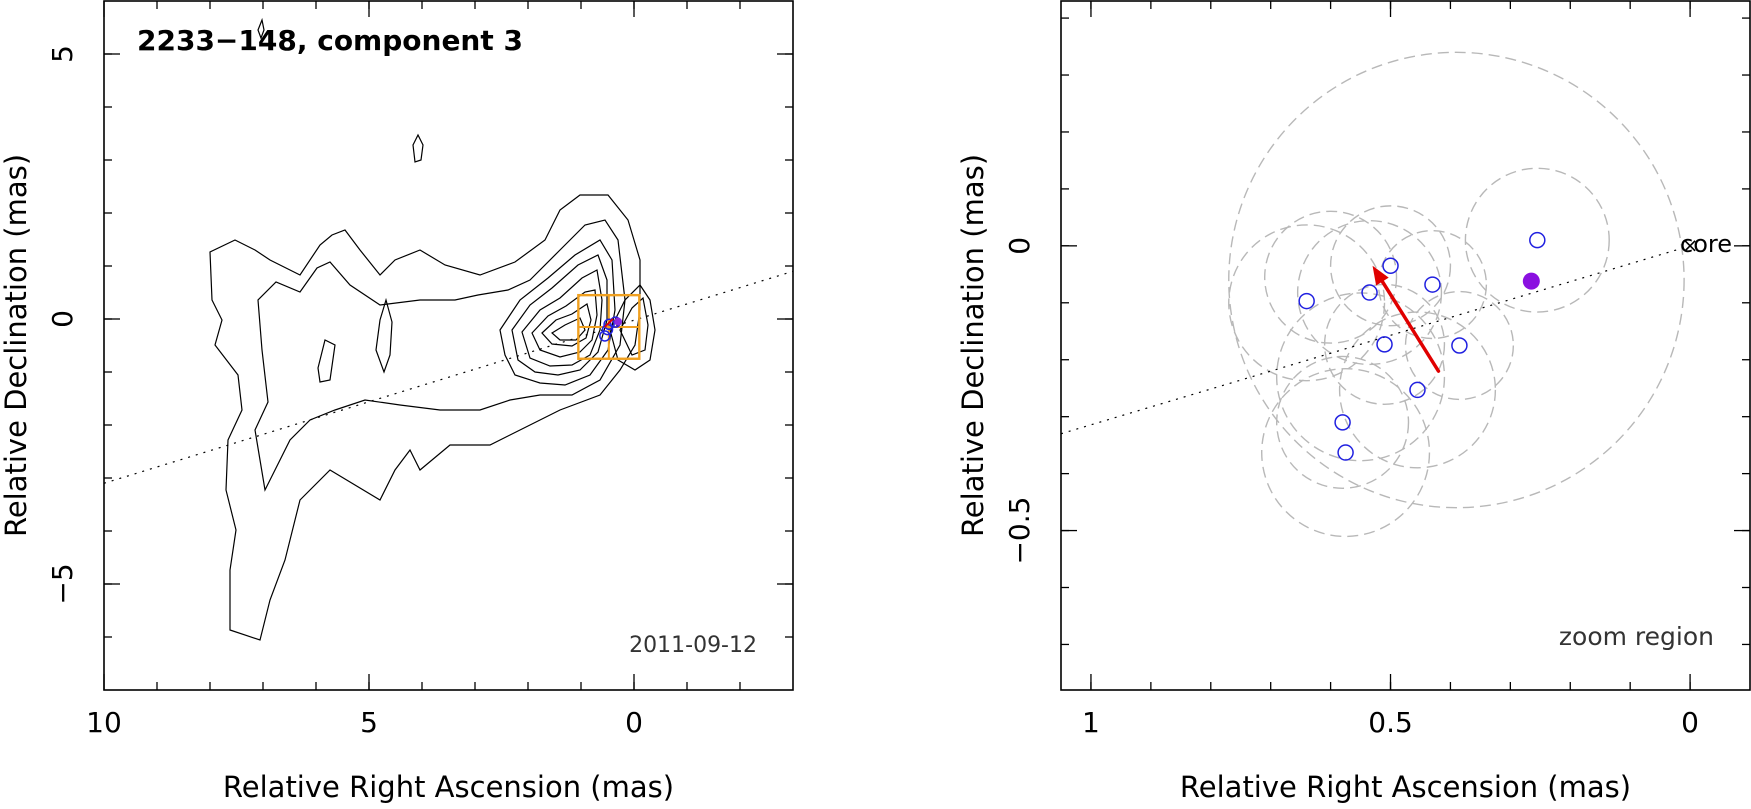 The image size is (1751, 809). What do you see at coordinates (369, 722) in the screenshot?
I see `left-x-tick-label: 5` at bounding box center [369, 722].